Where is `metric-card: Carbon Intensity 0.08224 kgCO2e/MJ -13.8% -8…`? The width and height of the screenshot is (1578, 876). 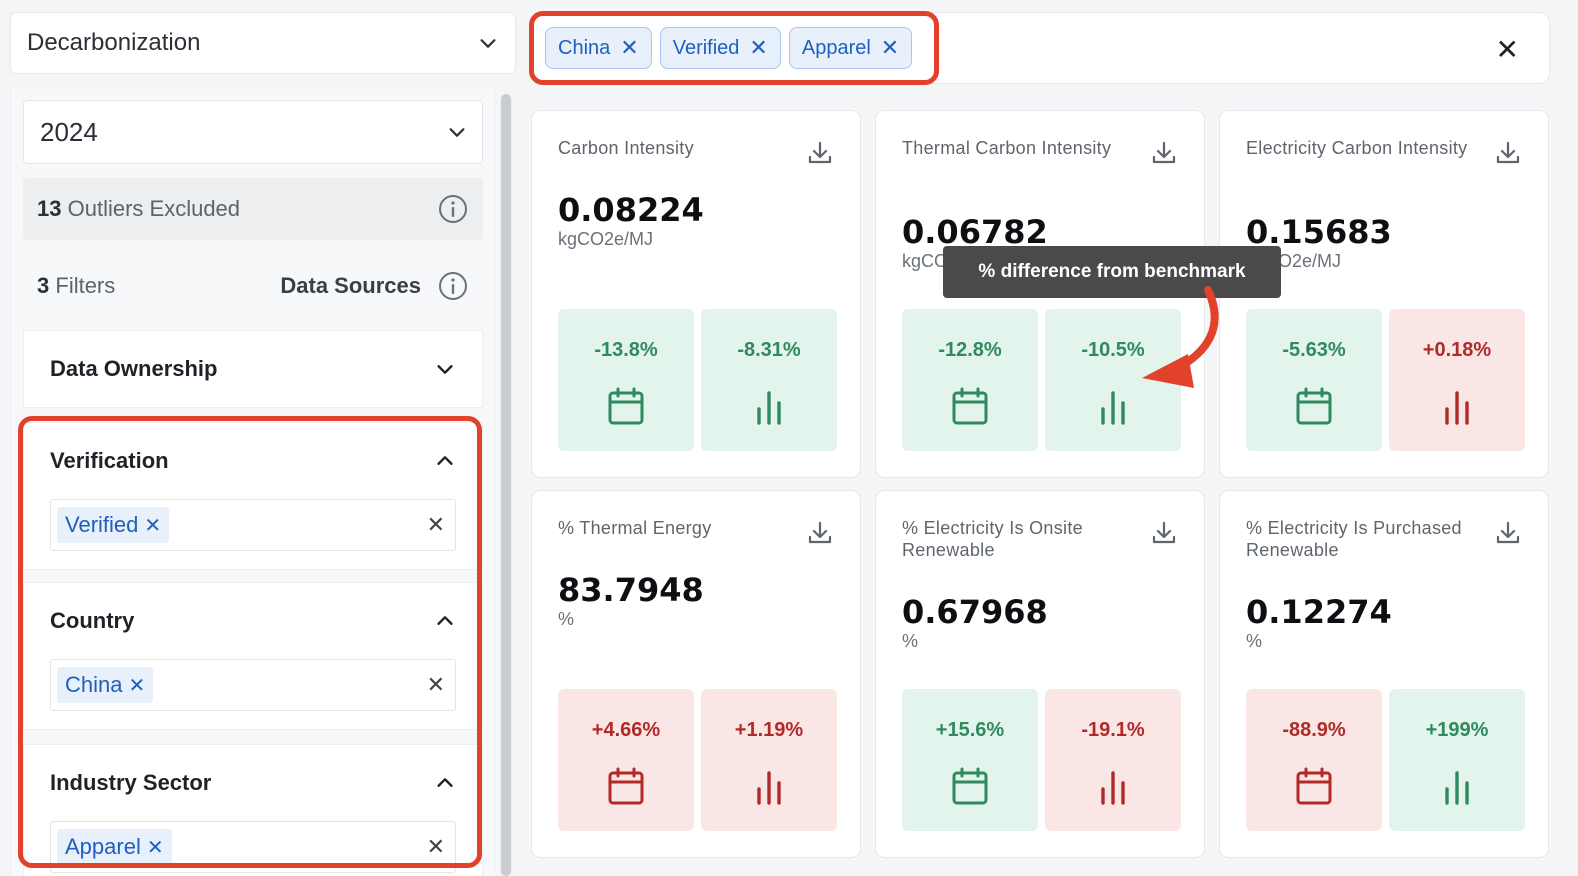
metric-card: Carbon Intensity 0.08224 kgCO2e/MJ -13.8% -8… is located at coordinates (696, 294).